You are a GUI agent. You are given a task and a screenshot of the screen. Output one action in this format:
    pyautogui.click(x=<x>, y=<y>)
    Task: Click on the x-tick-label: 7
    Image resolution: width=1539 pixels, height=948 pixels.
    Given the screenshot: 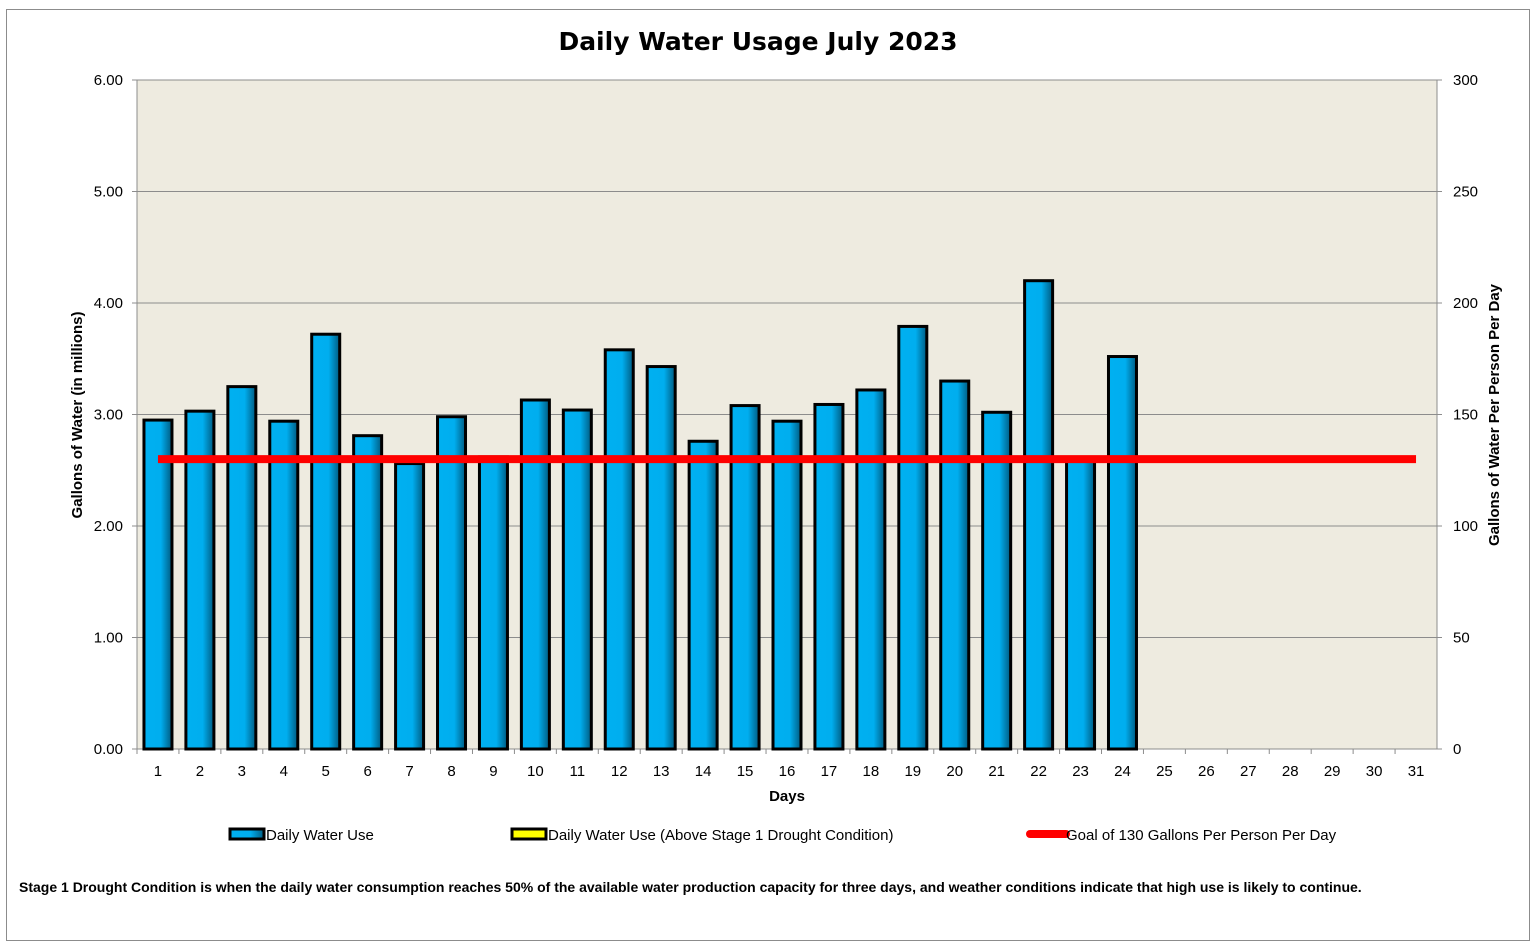 What is the action you would take?
    pyautogui.click(x=409, y=771)
    